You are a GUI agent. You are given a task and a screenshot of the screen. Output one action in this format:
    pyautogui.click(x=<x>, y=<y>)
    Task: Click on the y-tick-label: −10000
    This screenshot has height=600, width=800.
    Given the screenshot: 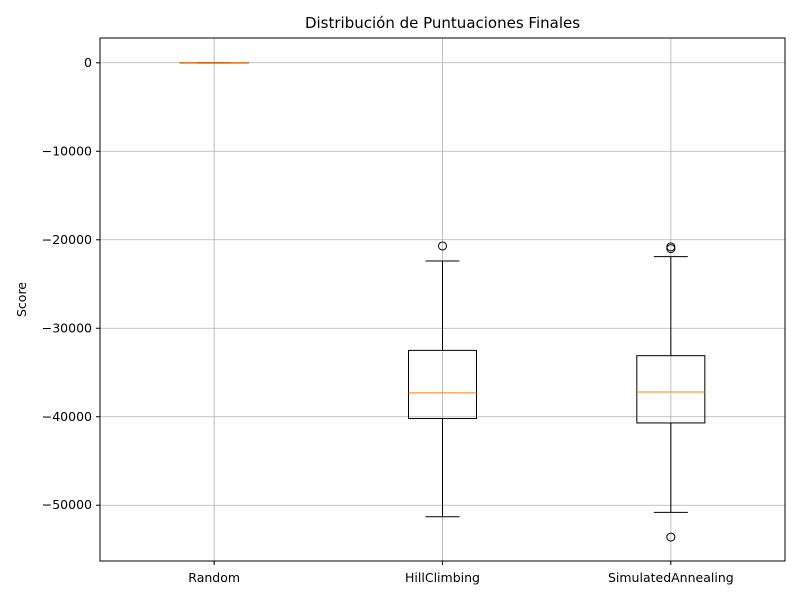 What is the action you would take?
    pyautogui.click(x=67, y=150)
    